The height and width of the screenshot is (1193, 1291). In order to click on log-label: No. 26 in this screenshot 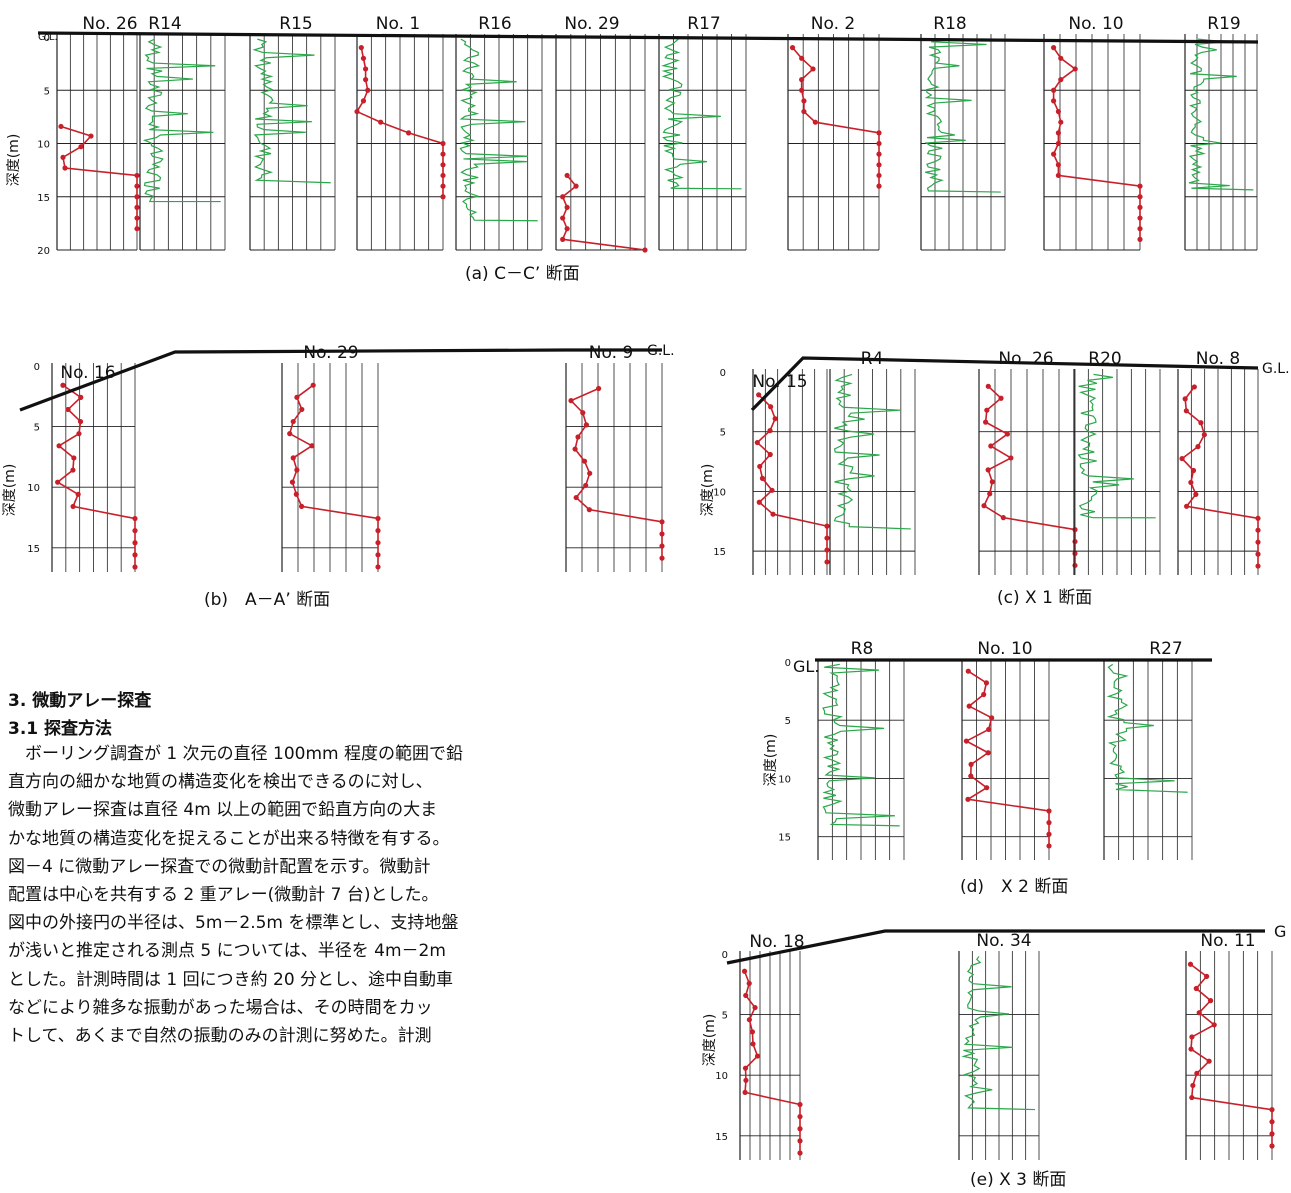, I will do `click(109, 24)`.